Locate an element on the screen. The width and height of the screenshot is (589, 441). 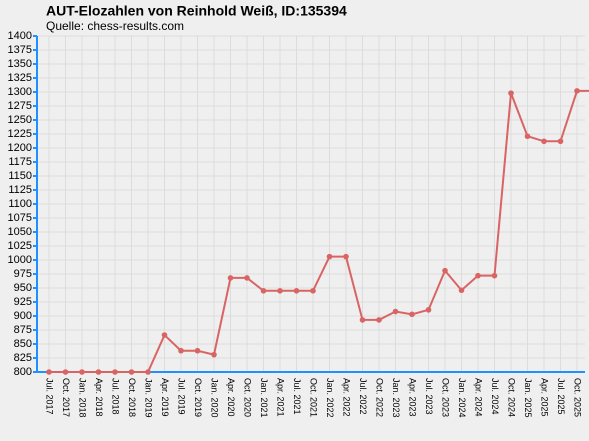
x-tick-label: Oct. 2024 is located at coordinates (512, 397).